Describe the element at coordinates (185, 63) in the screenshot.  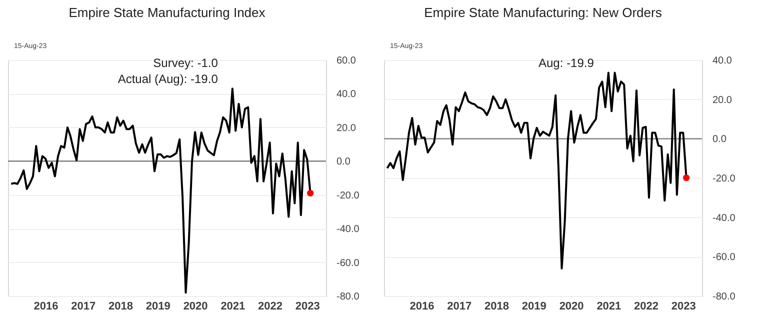
I see `annotation: Survey: -1.0` at that location.